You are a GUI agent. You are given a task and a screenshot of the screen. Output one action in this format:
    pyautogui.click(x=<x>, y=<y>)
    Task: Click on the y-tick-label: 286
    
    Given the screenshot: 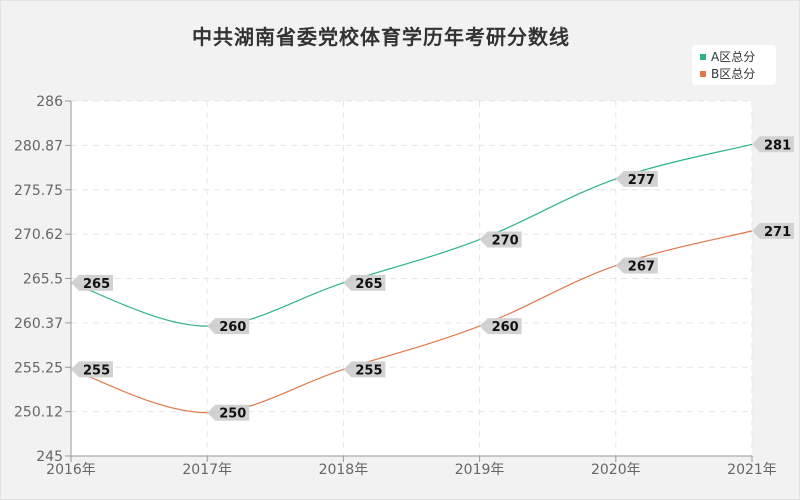 What is the action you would take?
    pyautogui.click(x=49, y=102)
    